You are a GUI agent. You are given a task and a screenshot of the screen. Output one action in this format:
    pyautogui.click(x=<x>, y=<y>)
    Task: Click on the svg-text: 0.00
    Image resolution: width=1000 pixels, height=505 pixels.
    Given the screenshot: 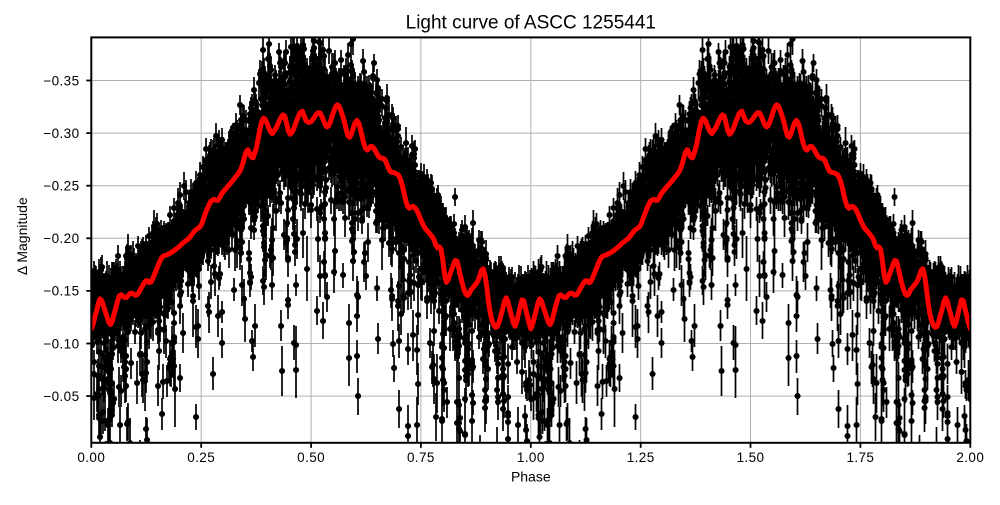 What is the action you would take?
    pyautogui.click(x=91, y=457)
    